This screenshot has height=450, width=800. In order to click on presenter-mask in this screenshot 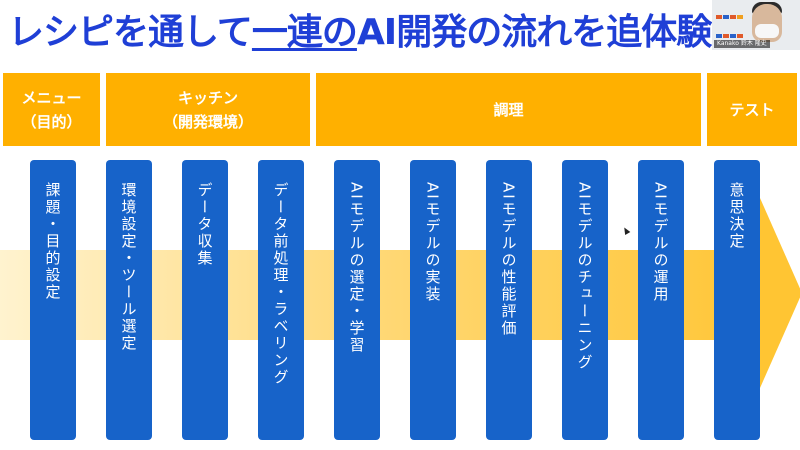, I will do `click(767, 31)`.